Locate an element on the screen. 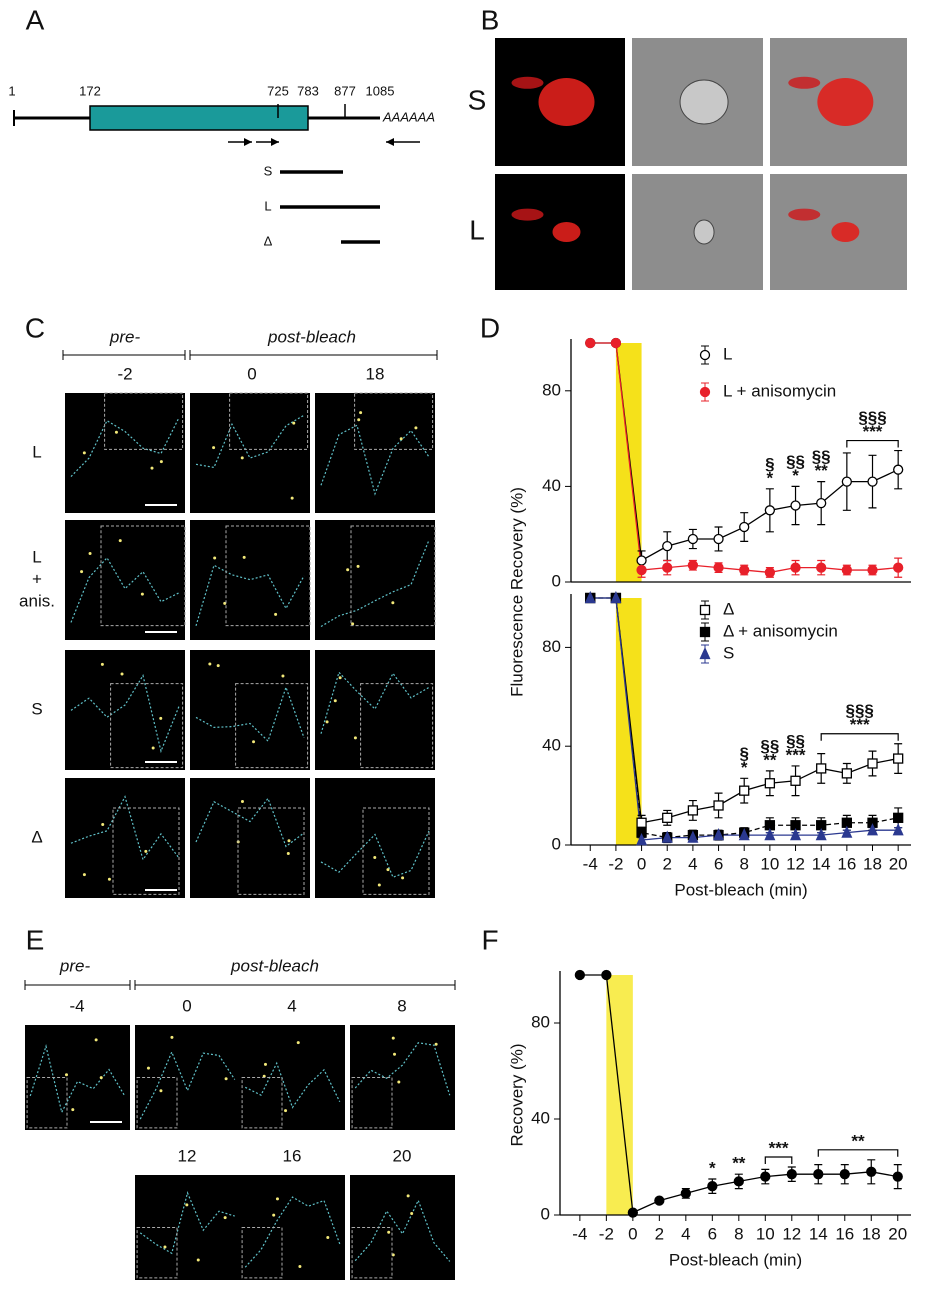 Image resolution: width=945 pixels, height=1293 pixels. significance: * is located at coordinates (770, 477).